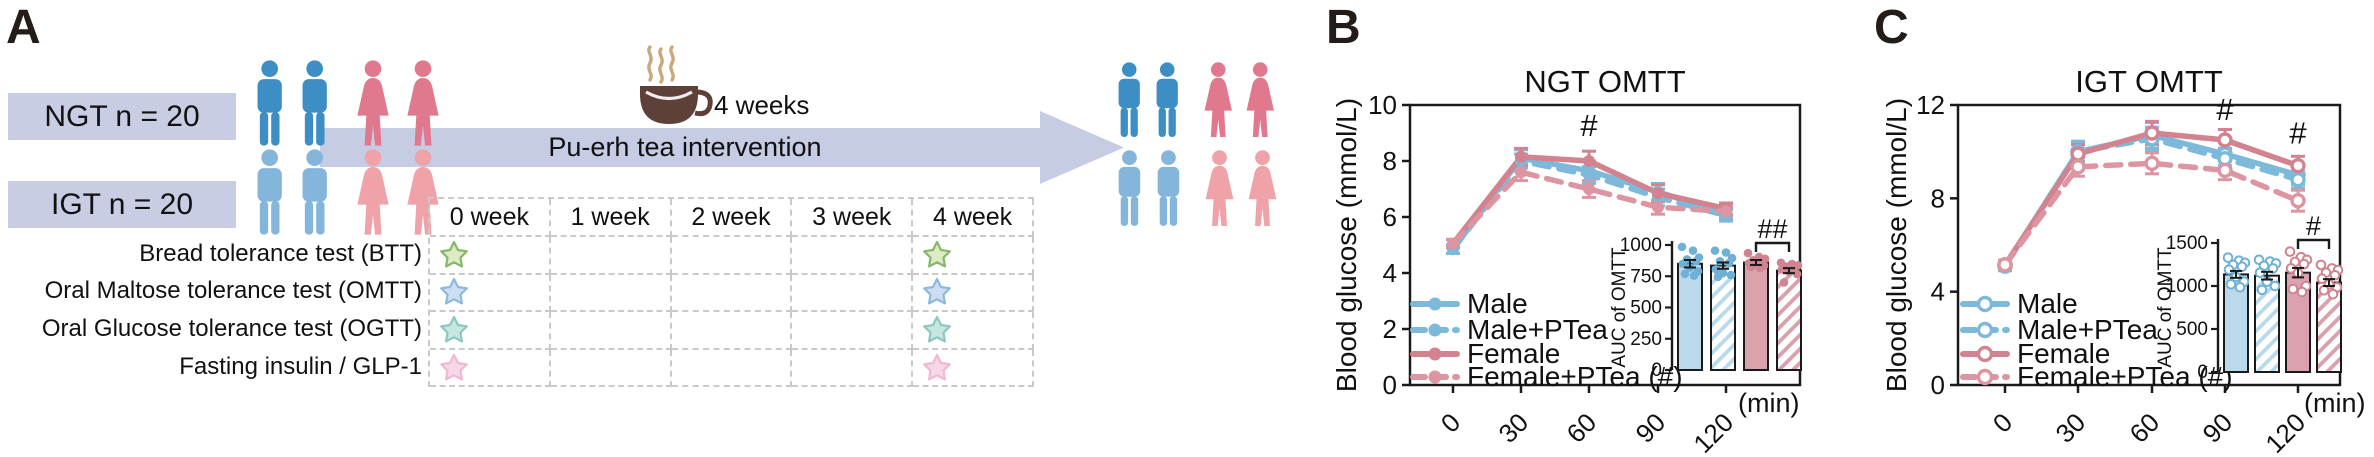 The height and width of the screenshot is (457, 2374). What do you see at coordinates (2313, 226) in the screenshot?
I see `significance-annotation: #` at bounding box center [2313, 226].